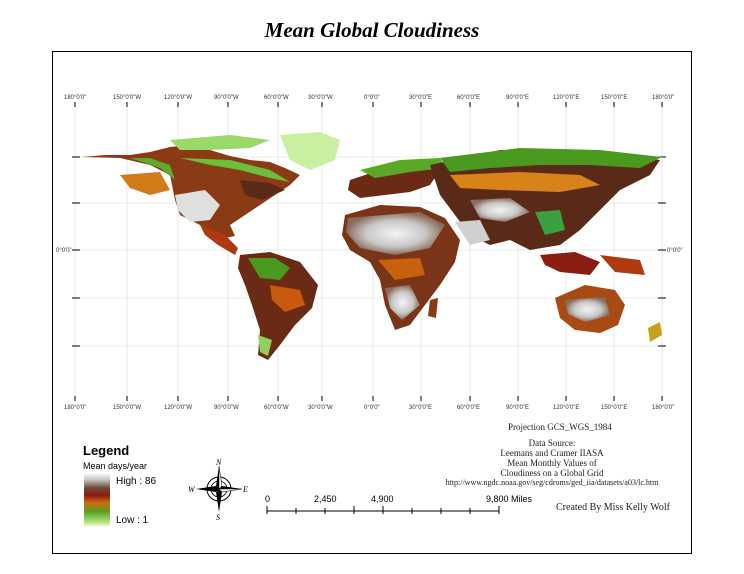 This screenshot has width=744, height=574. I want to click on scale-label-1: 2,450, so click(325, 499).